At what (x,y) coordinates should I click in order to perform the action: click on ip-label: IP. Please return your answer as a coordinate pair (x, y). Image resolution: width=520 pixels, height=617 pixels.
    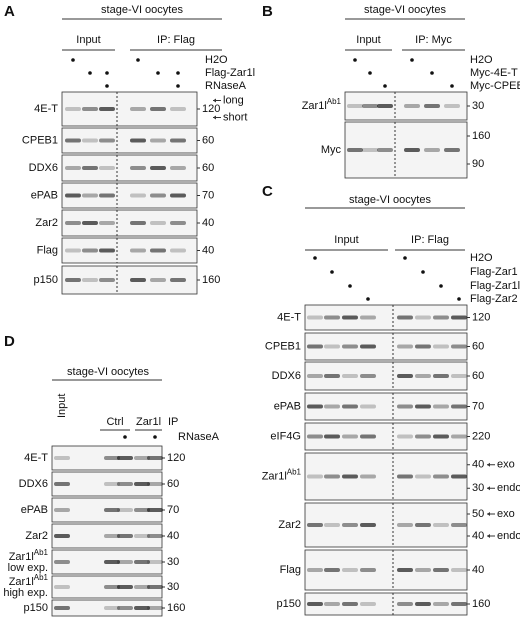
    Looking at the image, I should click on (173, 422).